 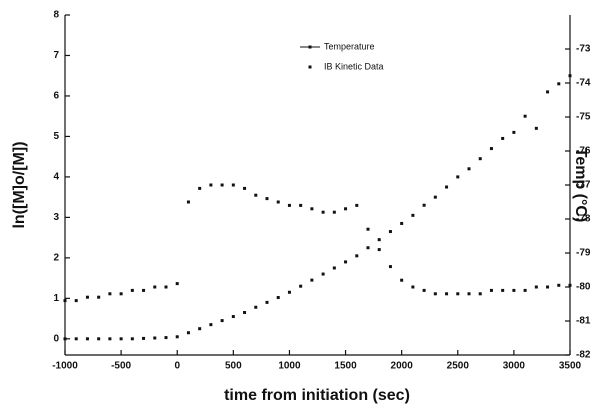 What do you see at coordinates (583, 355) in the screenshot?
I see `y2-tick-label: -82` at bounding box center [583, 355].